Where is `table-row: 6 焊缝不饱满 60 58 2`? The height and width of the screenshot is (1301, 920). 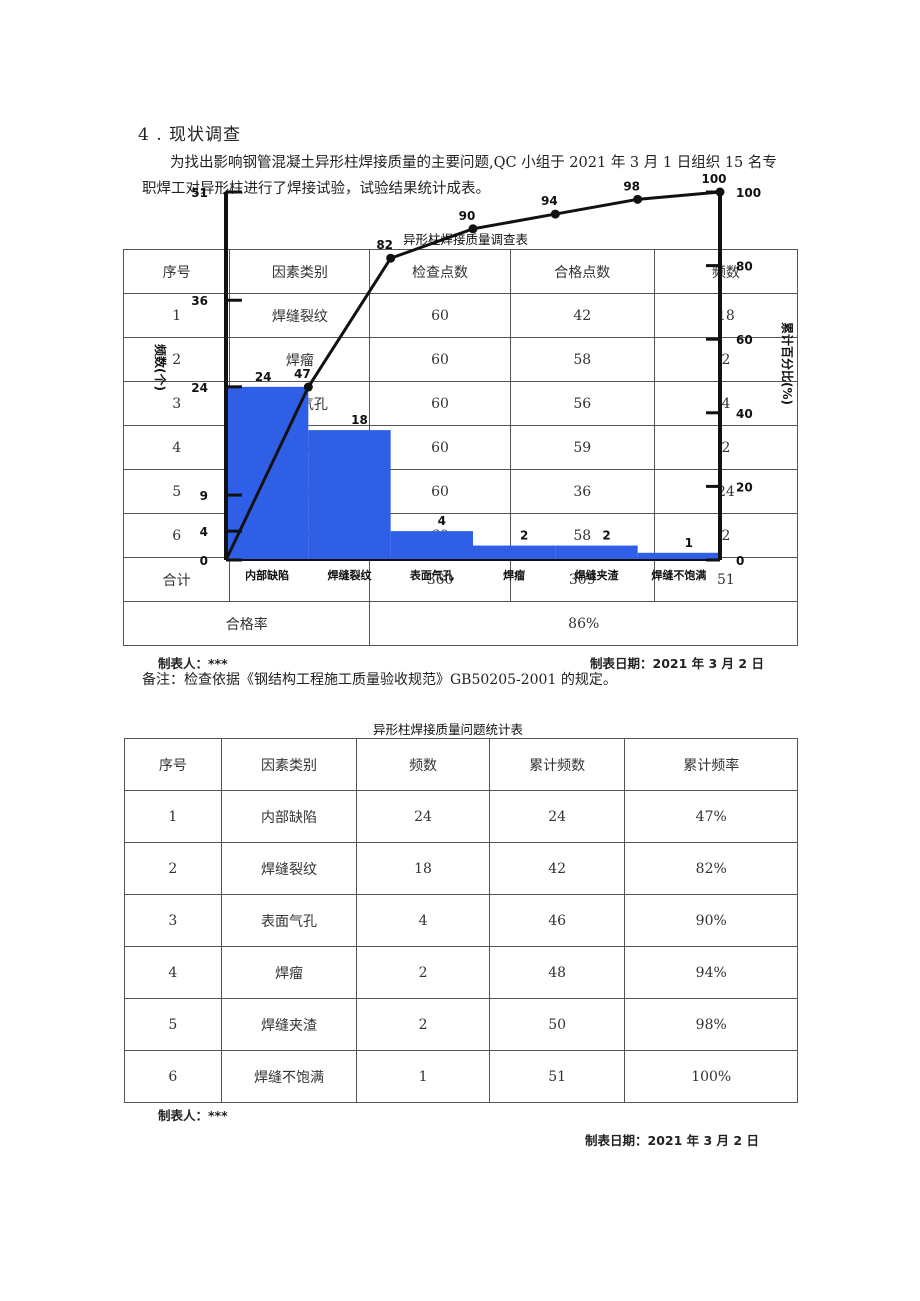
table-row: 6 焊缝不饱满 60 58 2 is located at coordinates (460, 535).